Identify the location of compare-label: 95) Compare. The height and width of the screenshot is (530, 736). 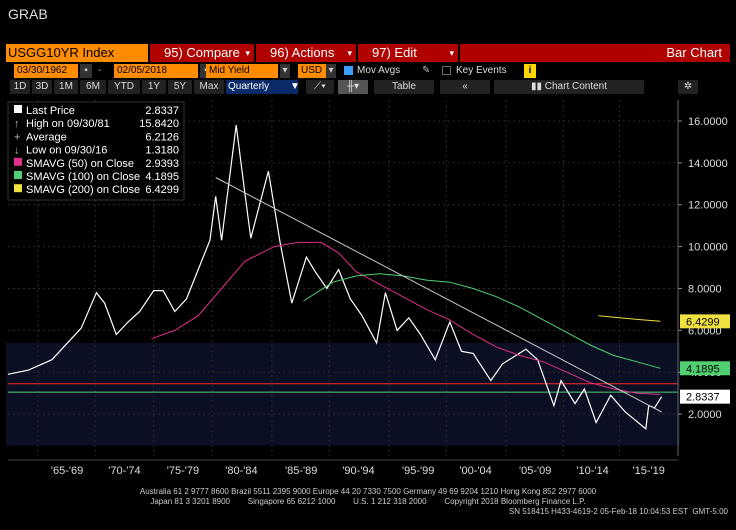
(202, 52).